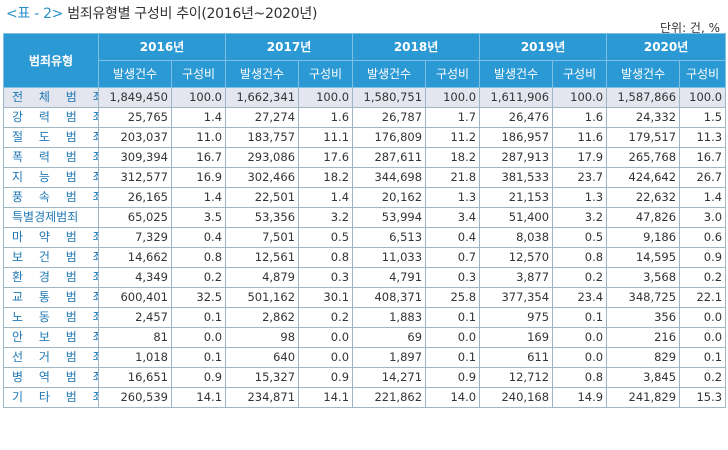 The image size is (728, 450). I want to click on count-cell: 14,271, so click(389, 377).